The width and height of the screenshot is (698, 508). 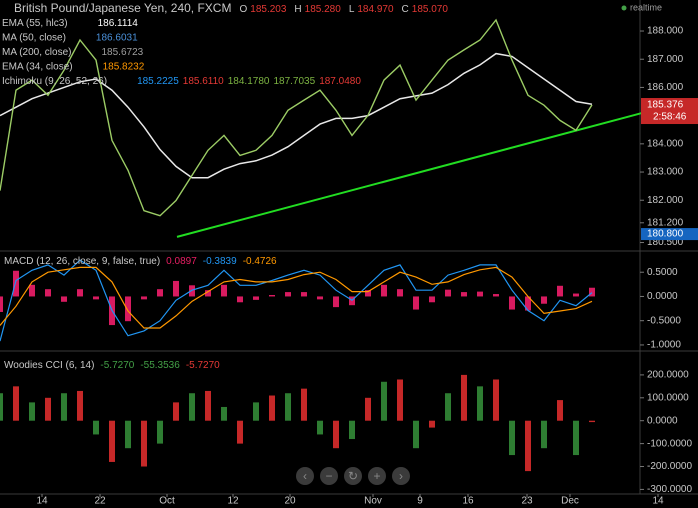 What do you see at coordinates (665, 222) in the screenshot?
I see `y-tick-label: 181.200` at bounding box center [665, 222].